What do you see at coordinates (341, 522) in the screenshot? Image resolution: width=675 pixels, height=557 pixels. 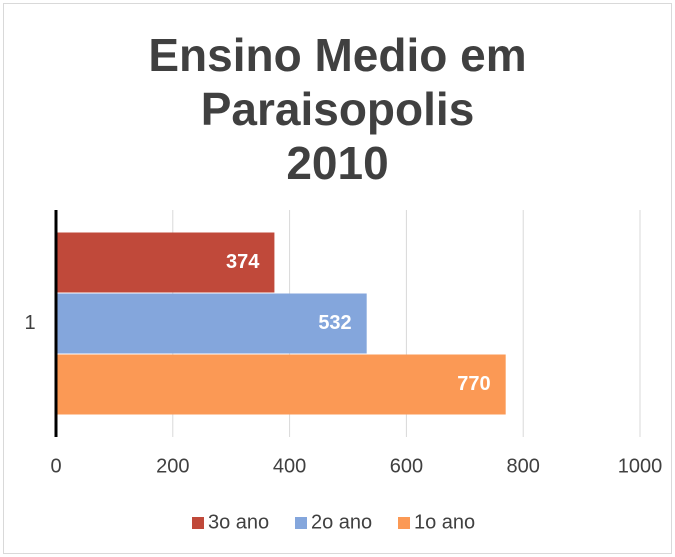 I see `legend-label: 2o ano` at bounding box center [341, 522].